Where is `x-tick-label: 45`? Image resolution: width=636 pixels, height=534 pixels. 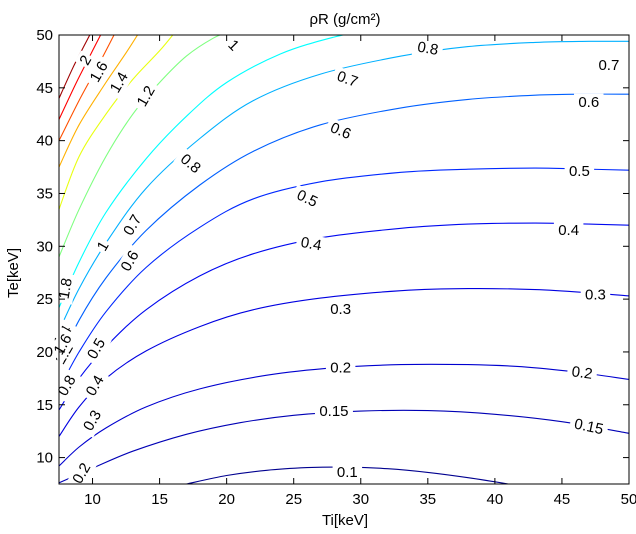
x-tick-label: 45 is located at coordinates (562, 499).